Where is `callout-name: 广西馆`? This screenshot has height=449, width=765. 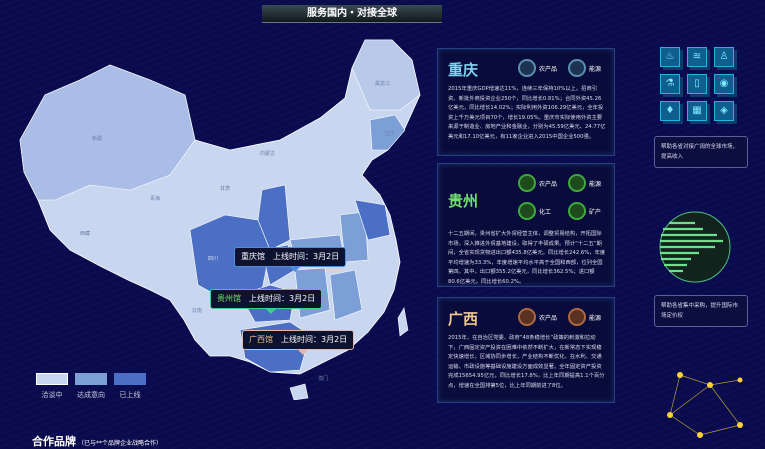 callout-name: 广西馆 is located at coordinates (261, 339).